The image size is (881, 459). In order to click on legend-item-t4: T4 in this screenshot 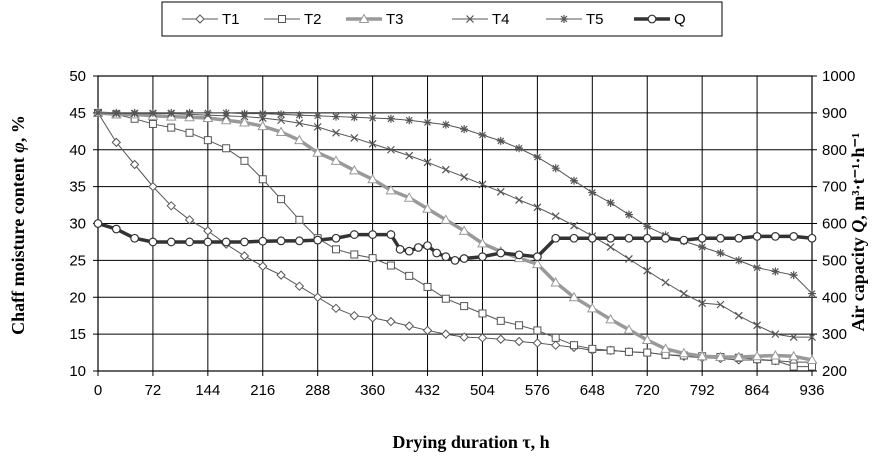, I will do `click(481, 19)`.